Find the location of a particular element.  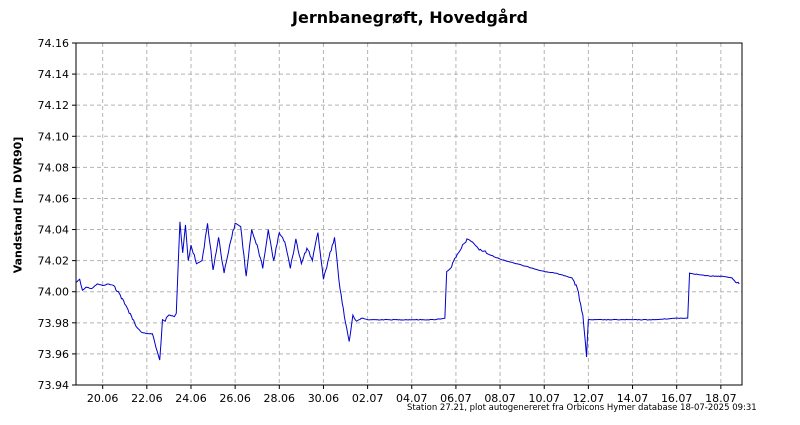

x-tick-label: 18.07 is located at coordinates (721, 398).